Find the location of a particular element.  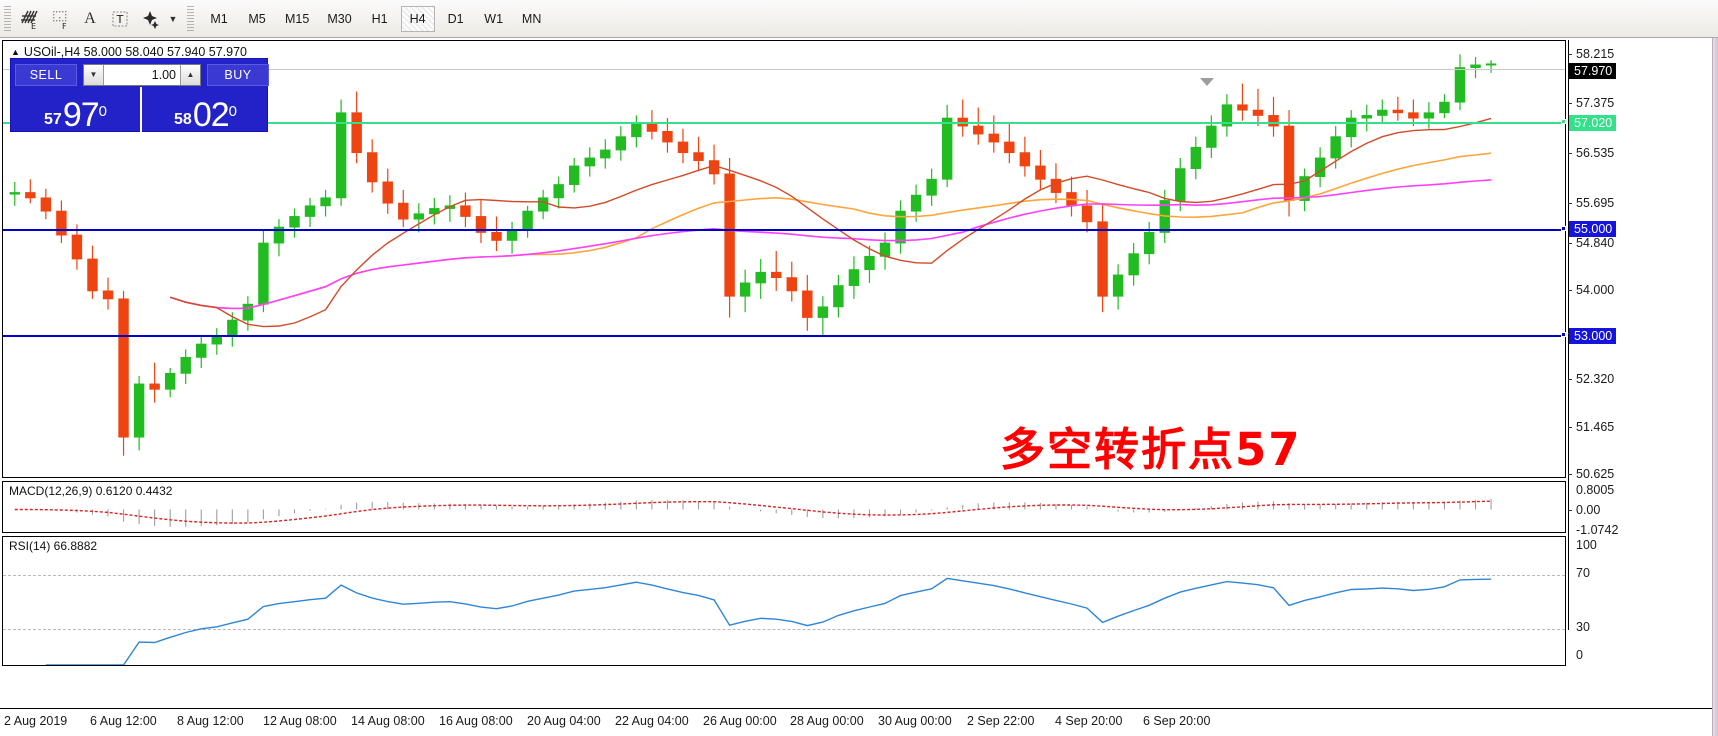

macd-tick-zero: 0.00 is located at coordinates (1584, 510).